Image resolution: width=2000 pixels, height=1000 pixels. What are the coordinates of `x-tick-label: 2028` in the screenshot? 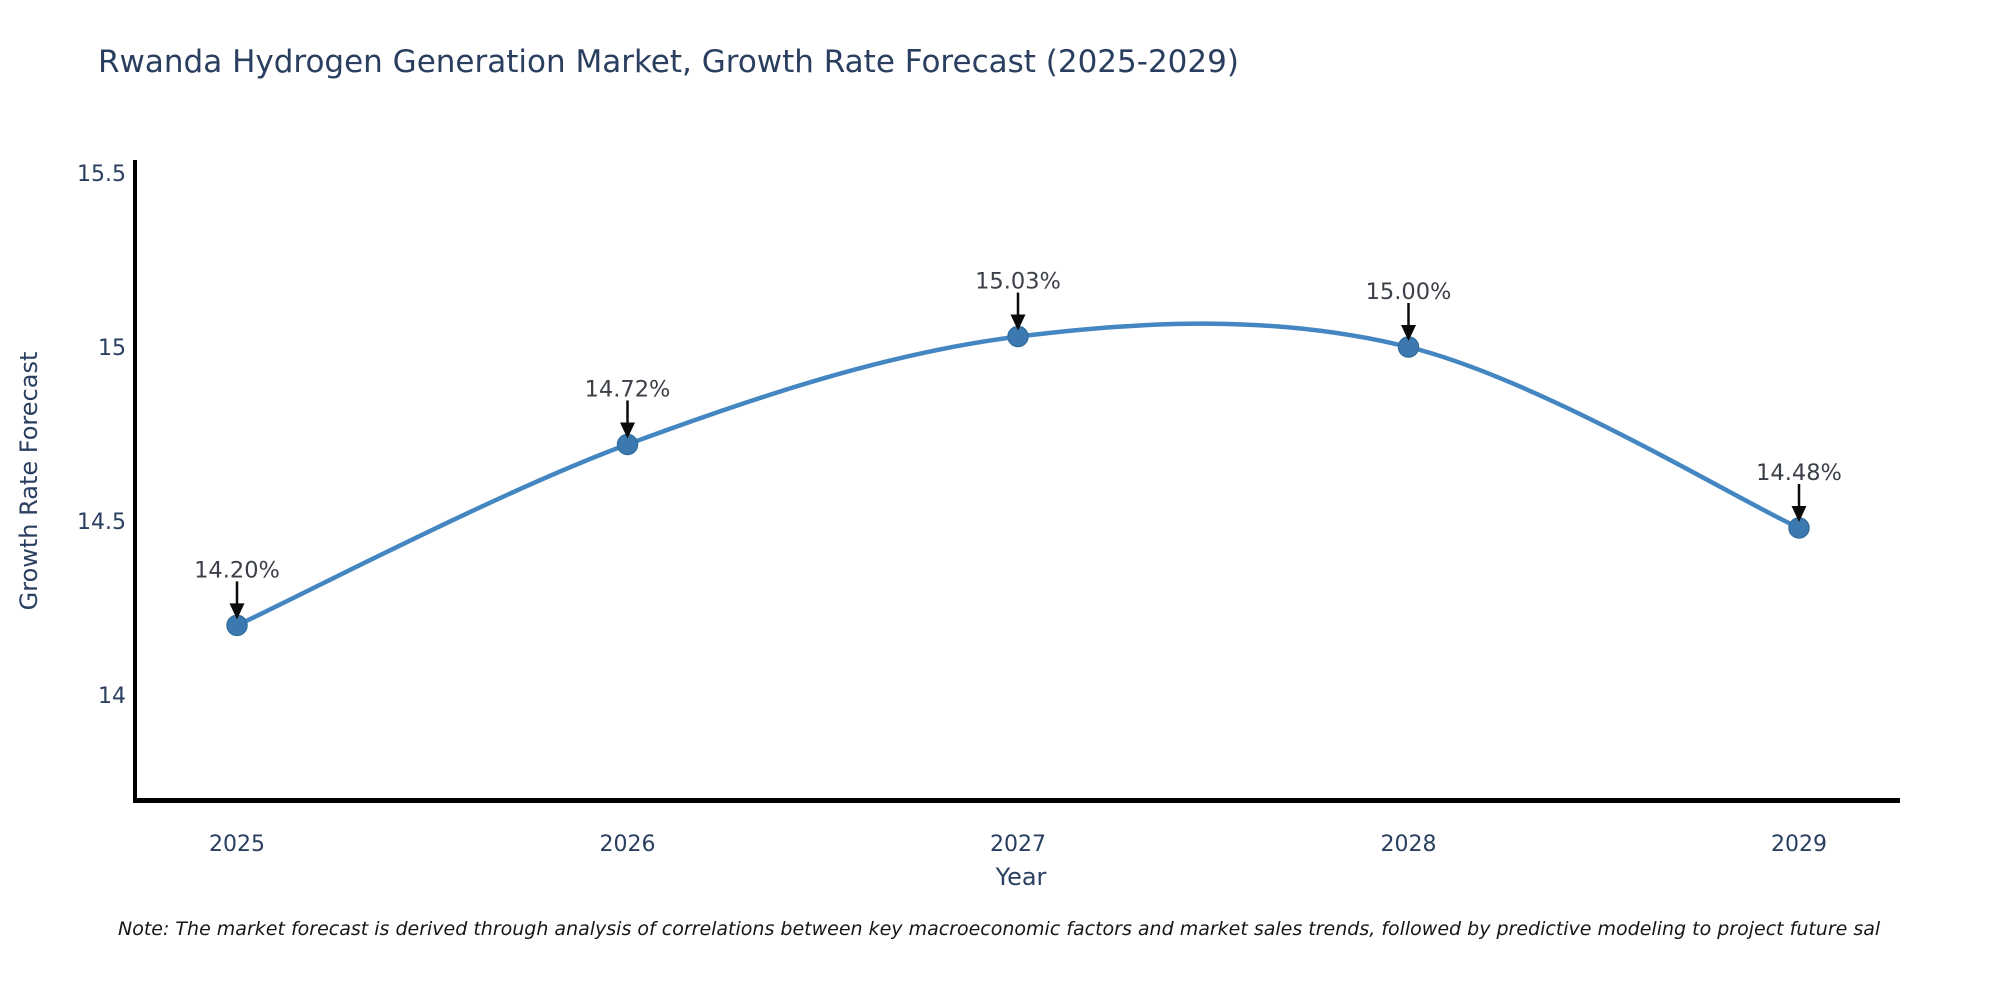 It's located at (1409, 844).